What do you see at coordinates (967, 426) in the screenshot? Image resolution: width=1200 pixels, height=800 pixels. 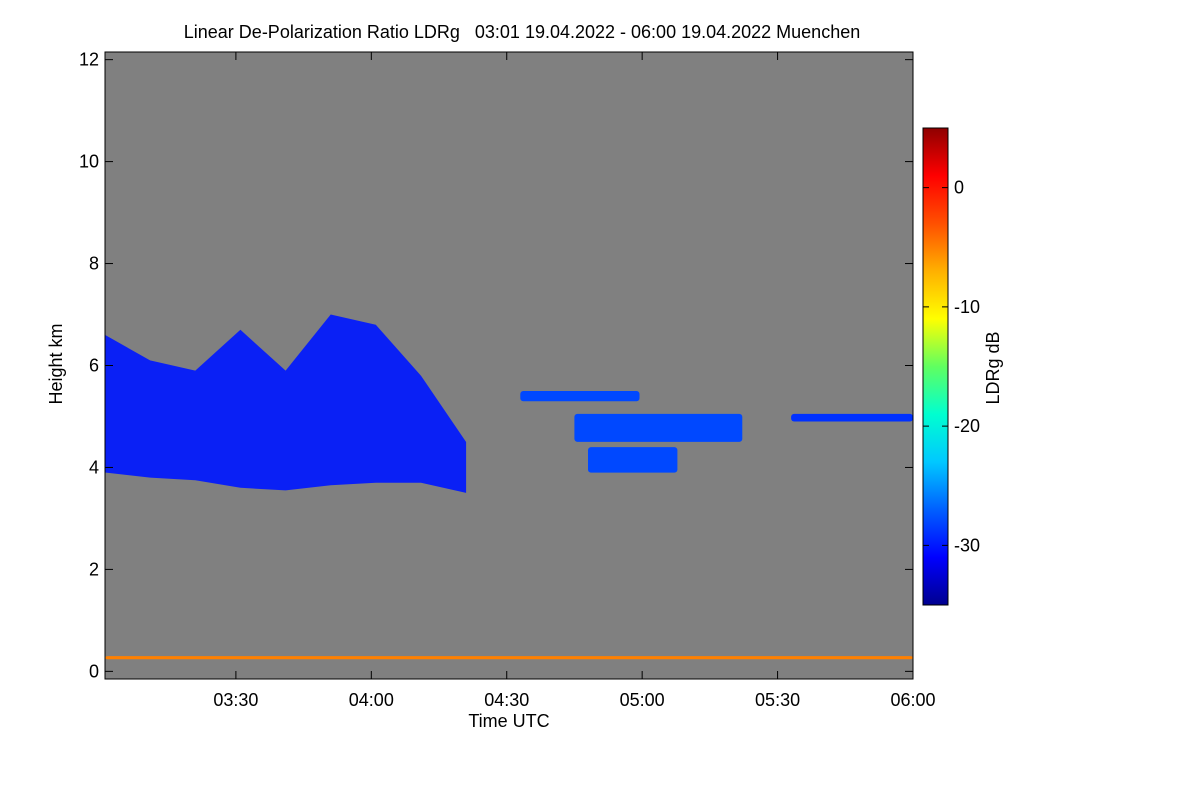 I see `colorbar-tick-label: -20` at bounding box center [967, 426].